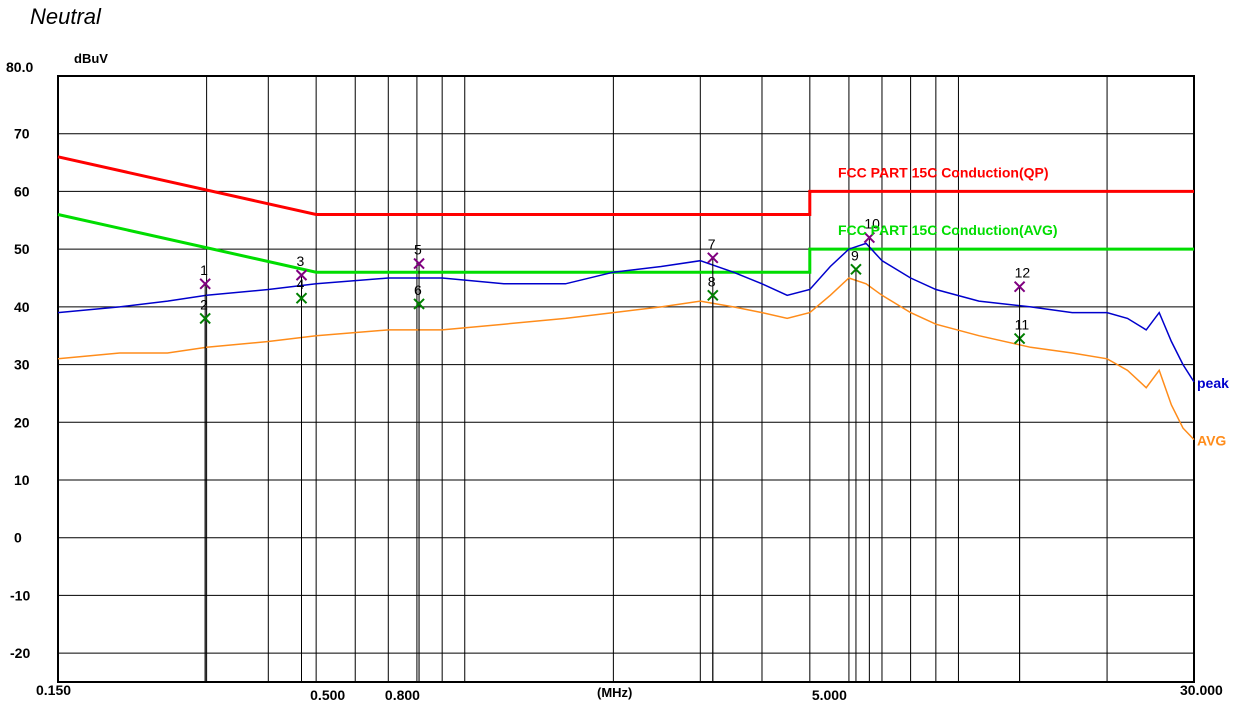 The width and height of the screenshot is (1247, 709). I want to click on marker-label: 2, so click(204, 304).